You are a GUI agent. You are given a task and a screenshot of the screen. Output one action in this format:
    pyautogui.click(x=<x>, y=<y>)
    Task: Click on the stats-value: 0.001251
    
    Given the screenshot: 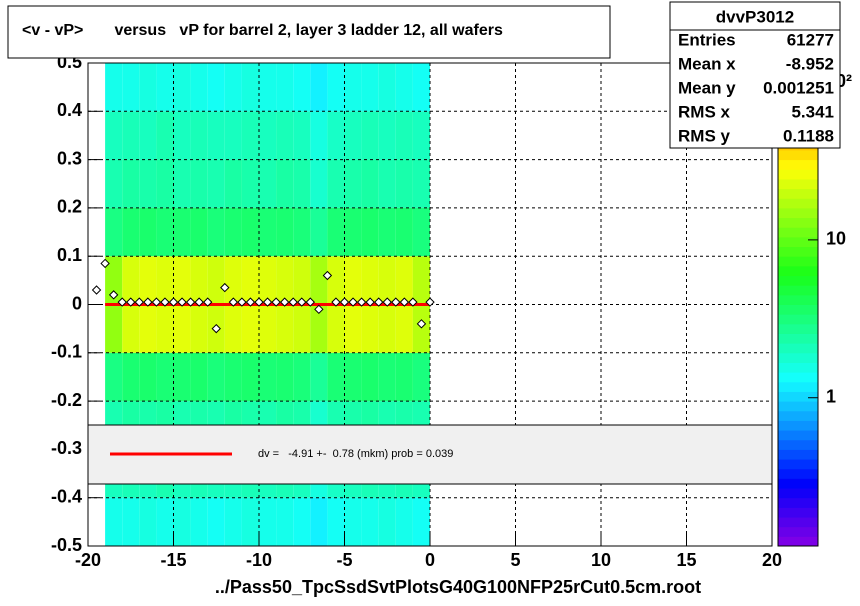 What is the action you would take?
    pyautogui.click(x=798, y=87)
    